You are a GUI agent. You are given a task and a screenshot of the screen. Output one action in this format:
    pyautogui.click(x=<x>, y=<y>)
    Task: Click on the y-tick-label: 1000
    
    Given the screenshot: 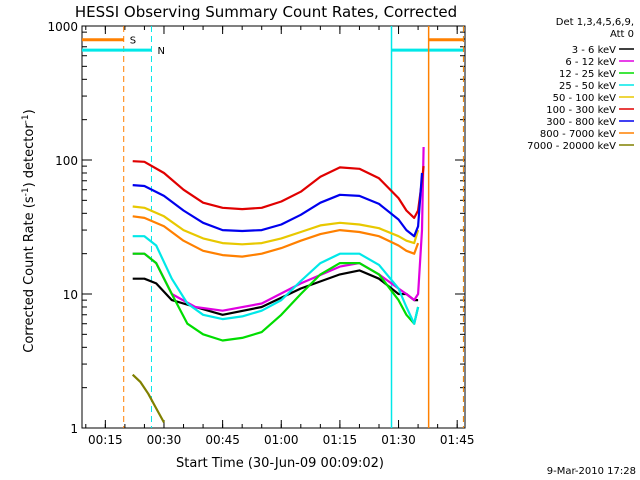 What is the action you would take?
    pyautogui.click(x=62, y=27)
    